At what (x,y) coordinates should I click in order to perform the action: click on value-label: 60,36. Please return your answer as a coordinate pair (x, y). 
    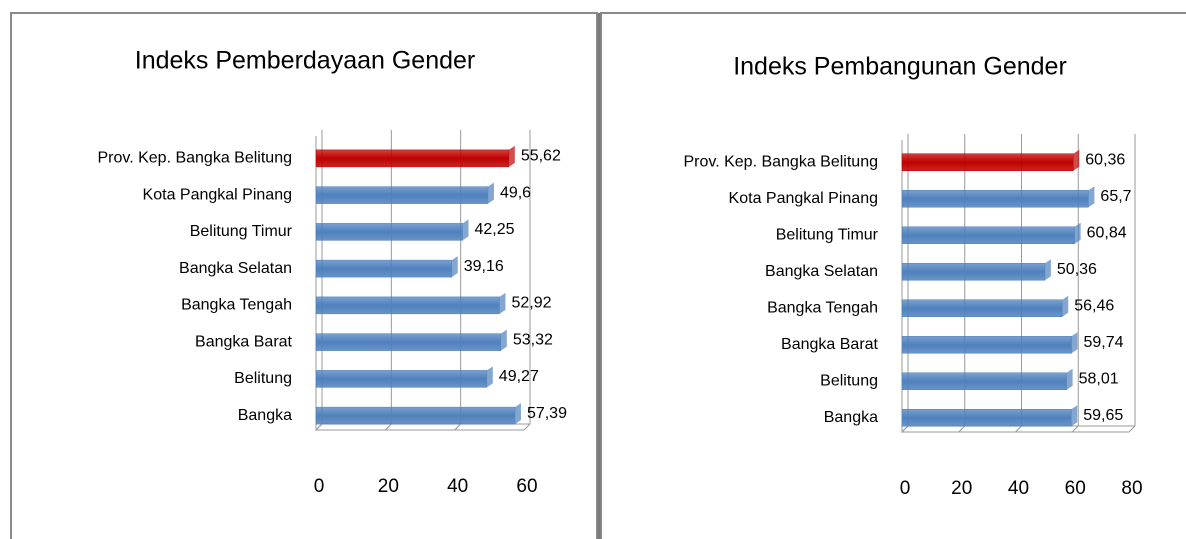
    Looking at the image, I should click on (1105, 159).